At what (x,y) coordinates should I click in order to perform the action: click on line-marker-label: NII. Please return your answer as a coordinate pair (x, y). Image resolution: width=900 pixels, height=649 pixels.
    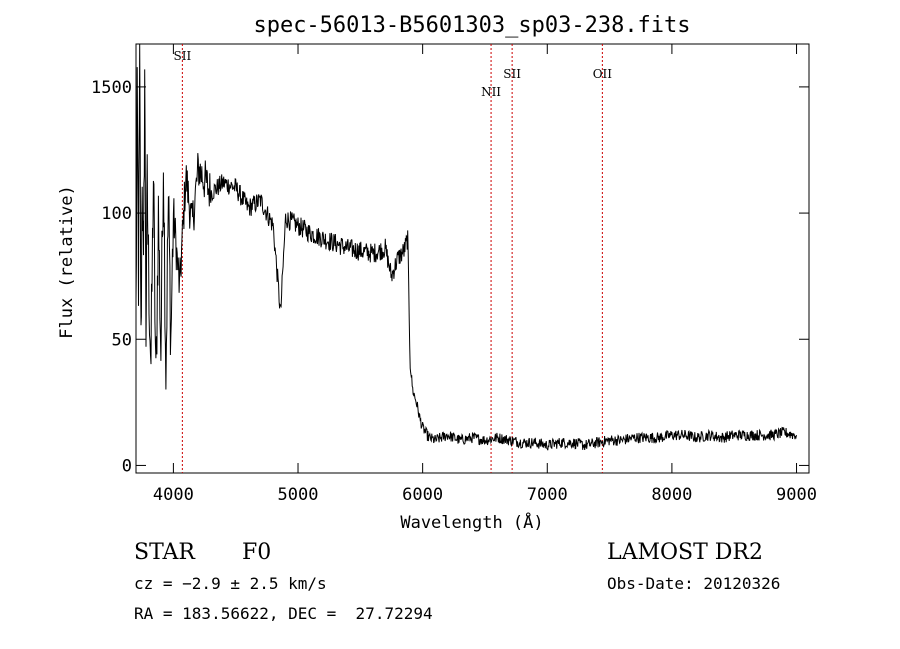
    Looking at the image, I should click on (491, 92).